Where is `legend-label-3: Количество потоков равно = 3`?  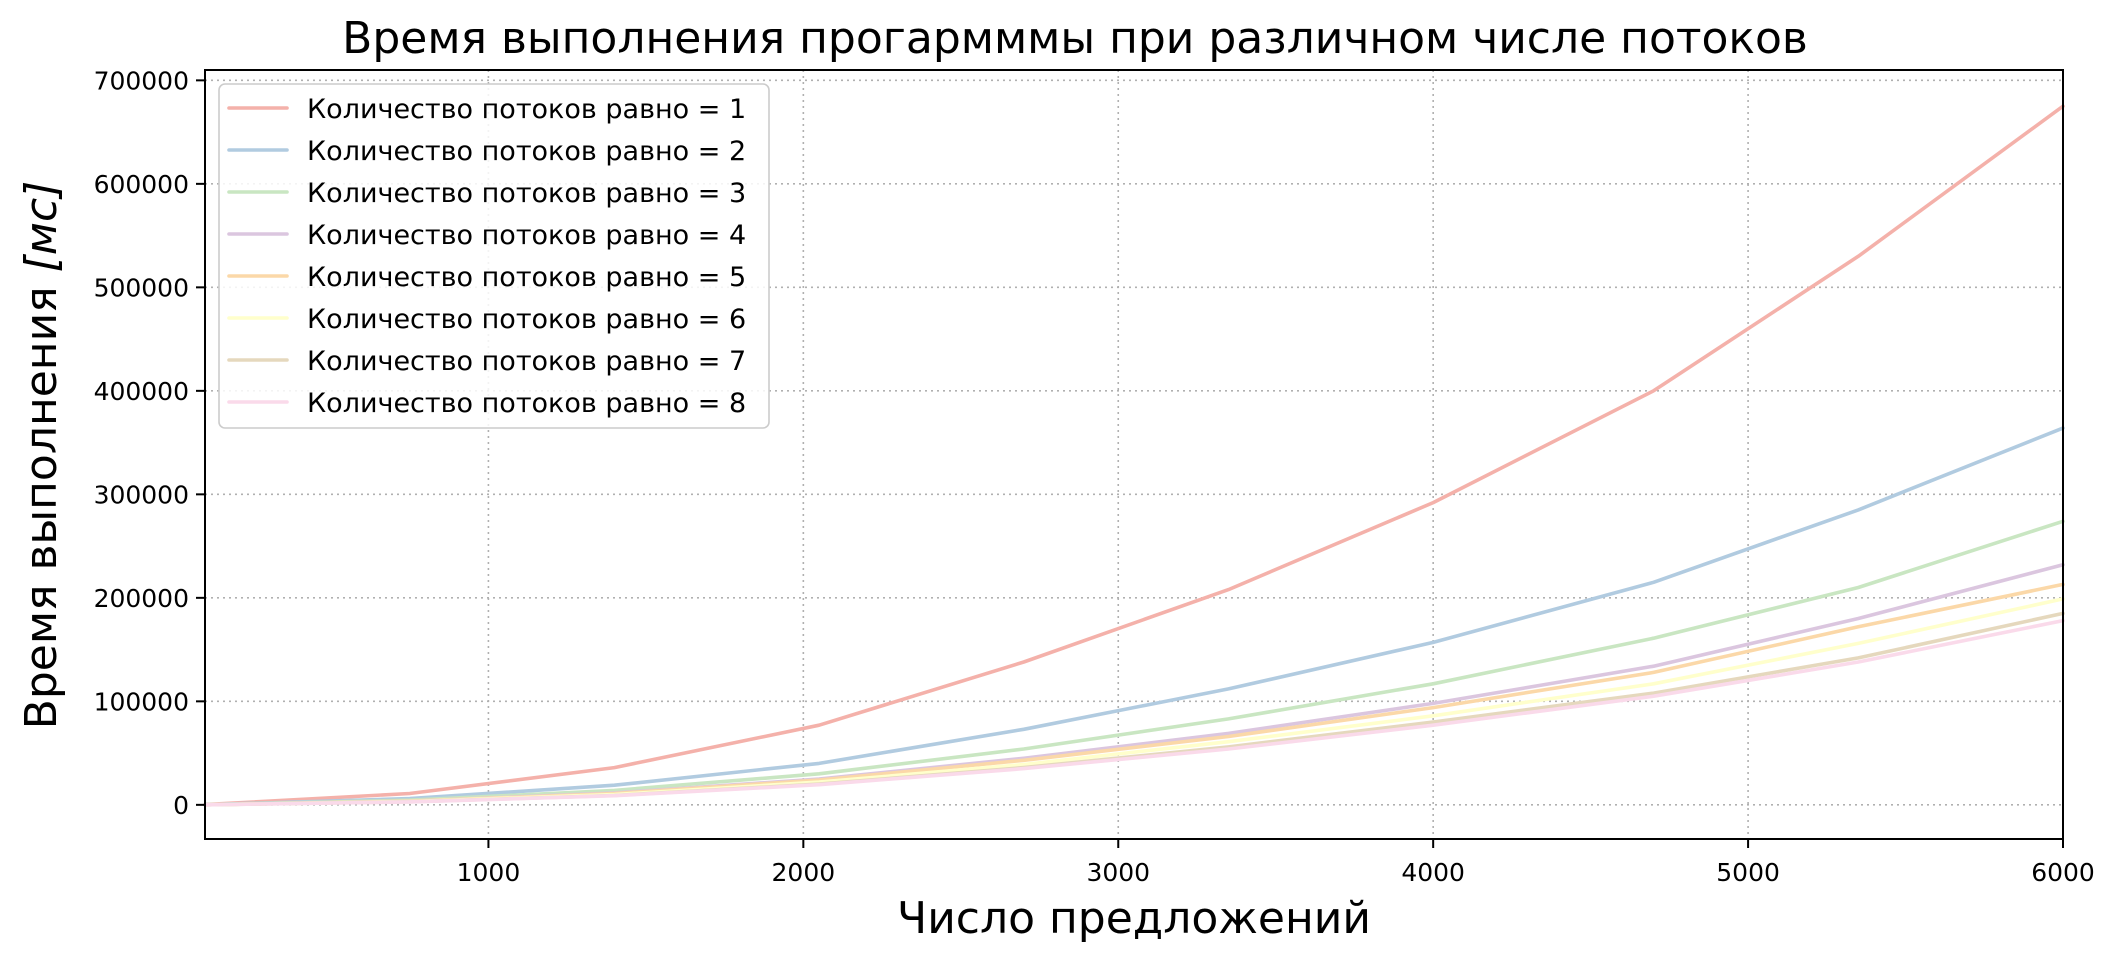 legend-label-3: Количество потоков равно = 3 is located at coordinates (526, 193).